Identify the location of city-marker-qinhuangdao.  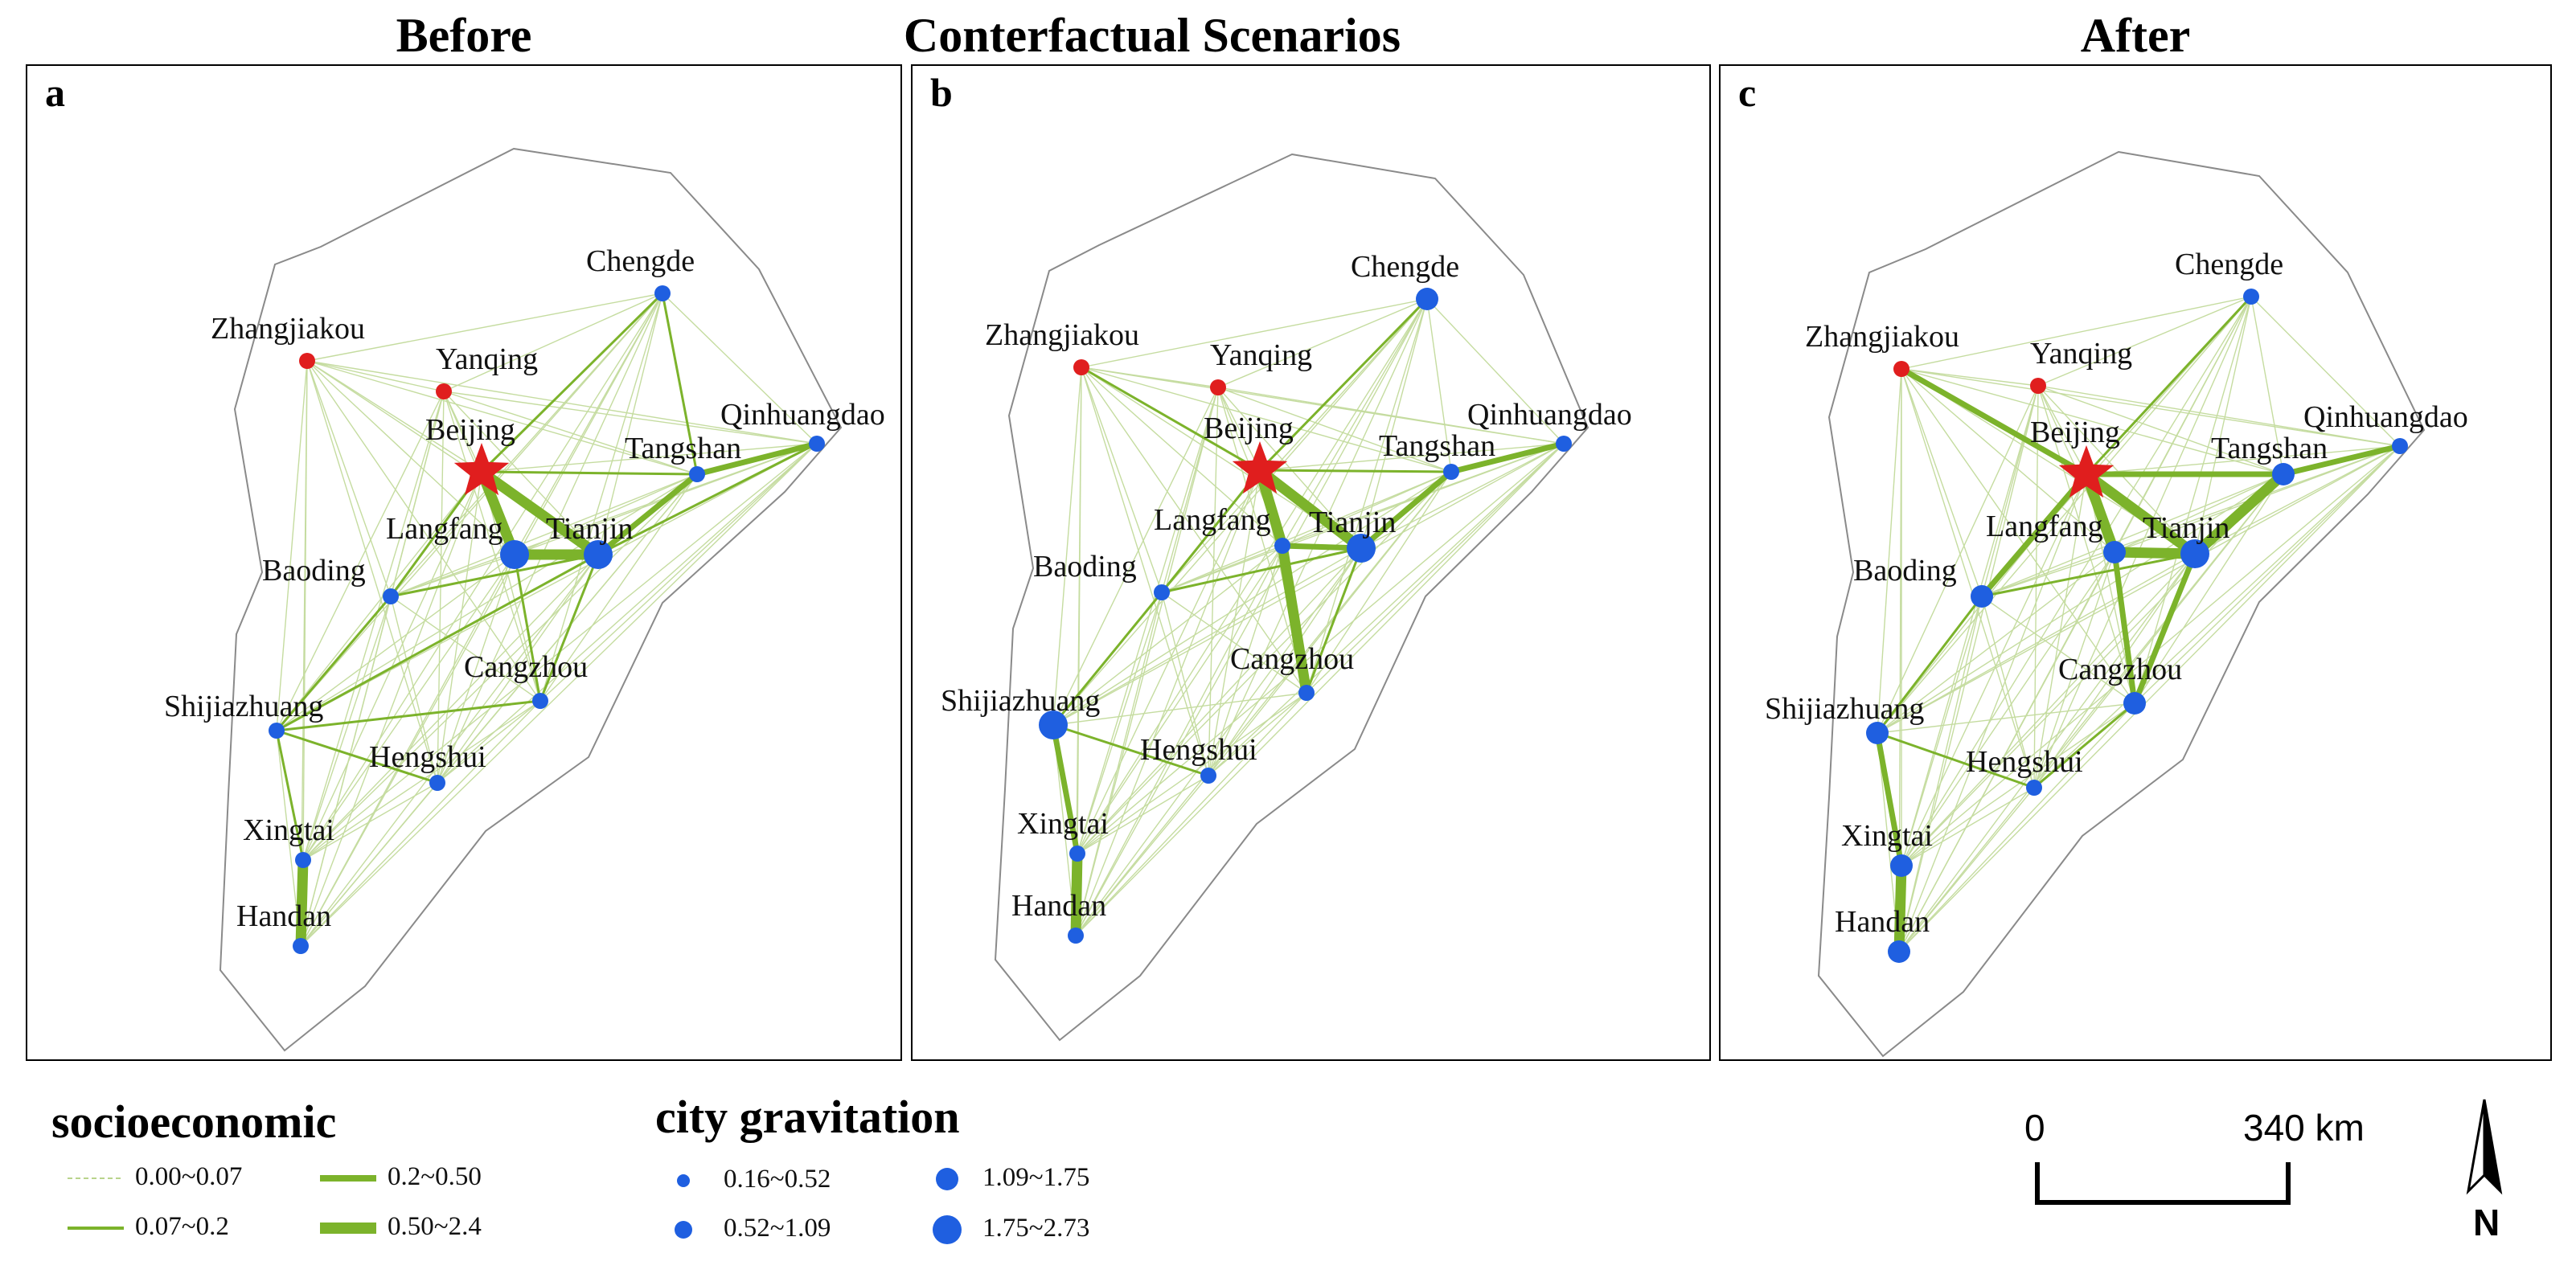
(2400, 446).